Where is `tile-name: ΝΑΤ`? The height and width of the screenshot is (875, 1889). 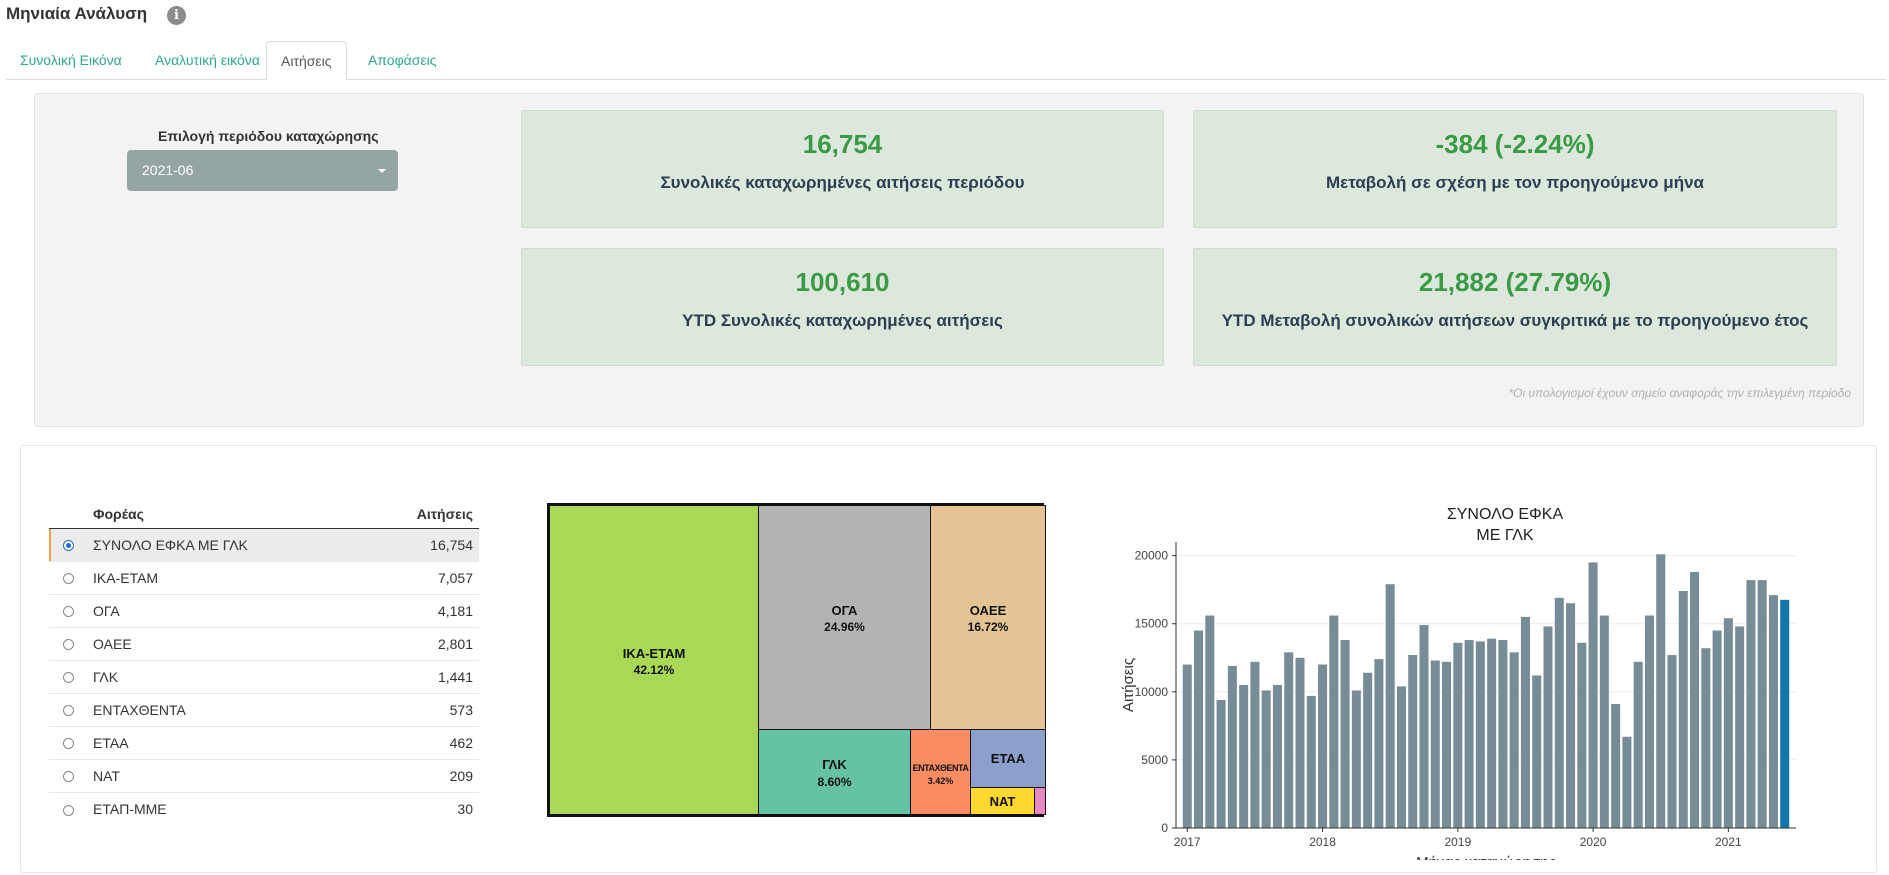 tile-name: ΝΑΤ is located at coordinates (1002, 801).